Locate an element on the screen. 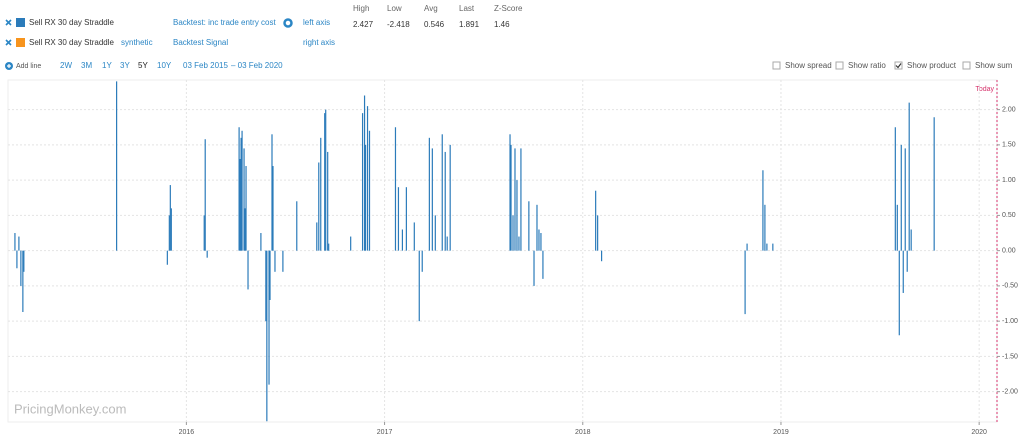 This screenshot has height=442, width=1024. option-label: Show product is located at coordinates (932, 65).